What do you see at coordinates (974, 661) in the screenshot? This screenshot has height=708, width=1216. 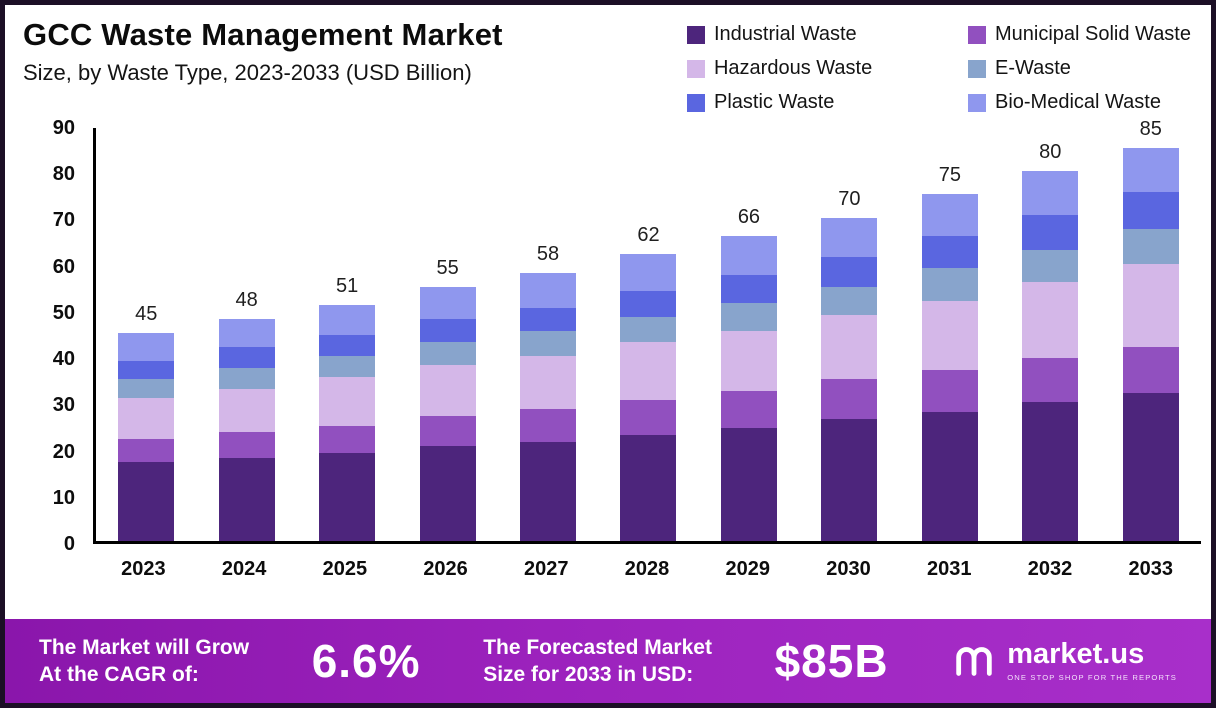 I see `logo-icon` at bounding box center [974, 661].